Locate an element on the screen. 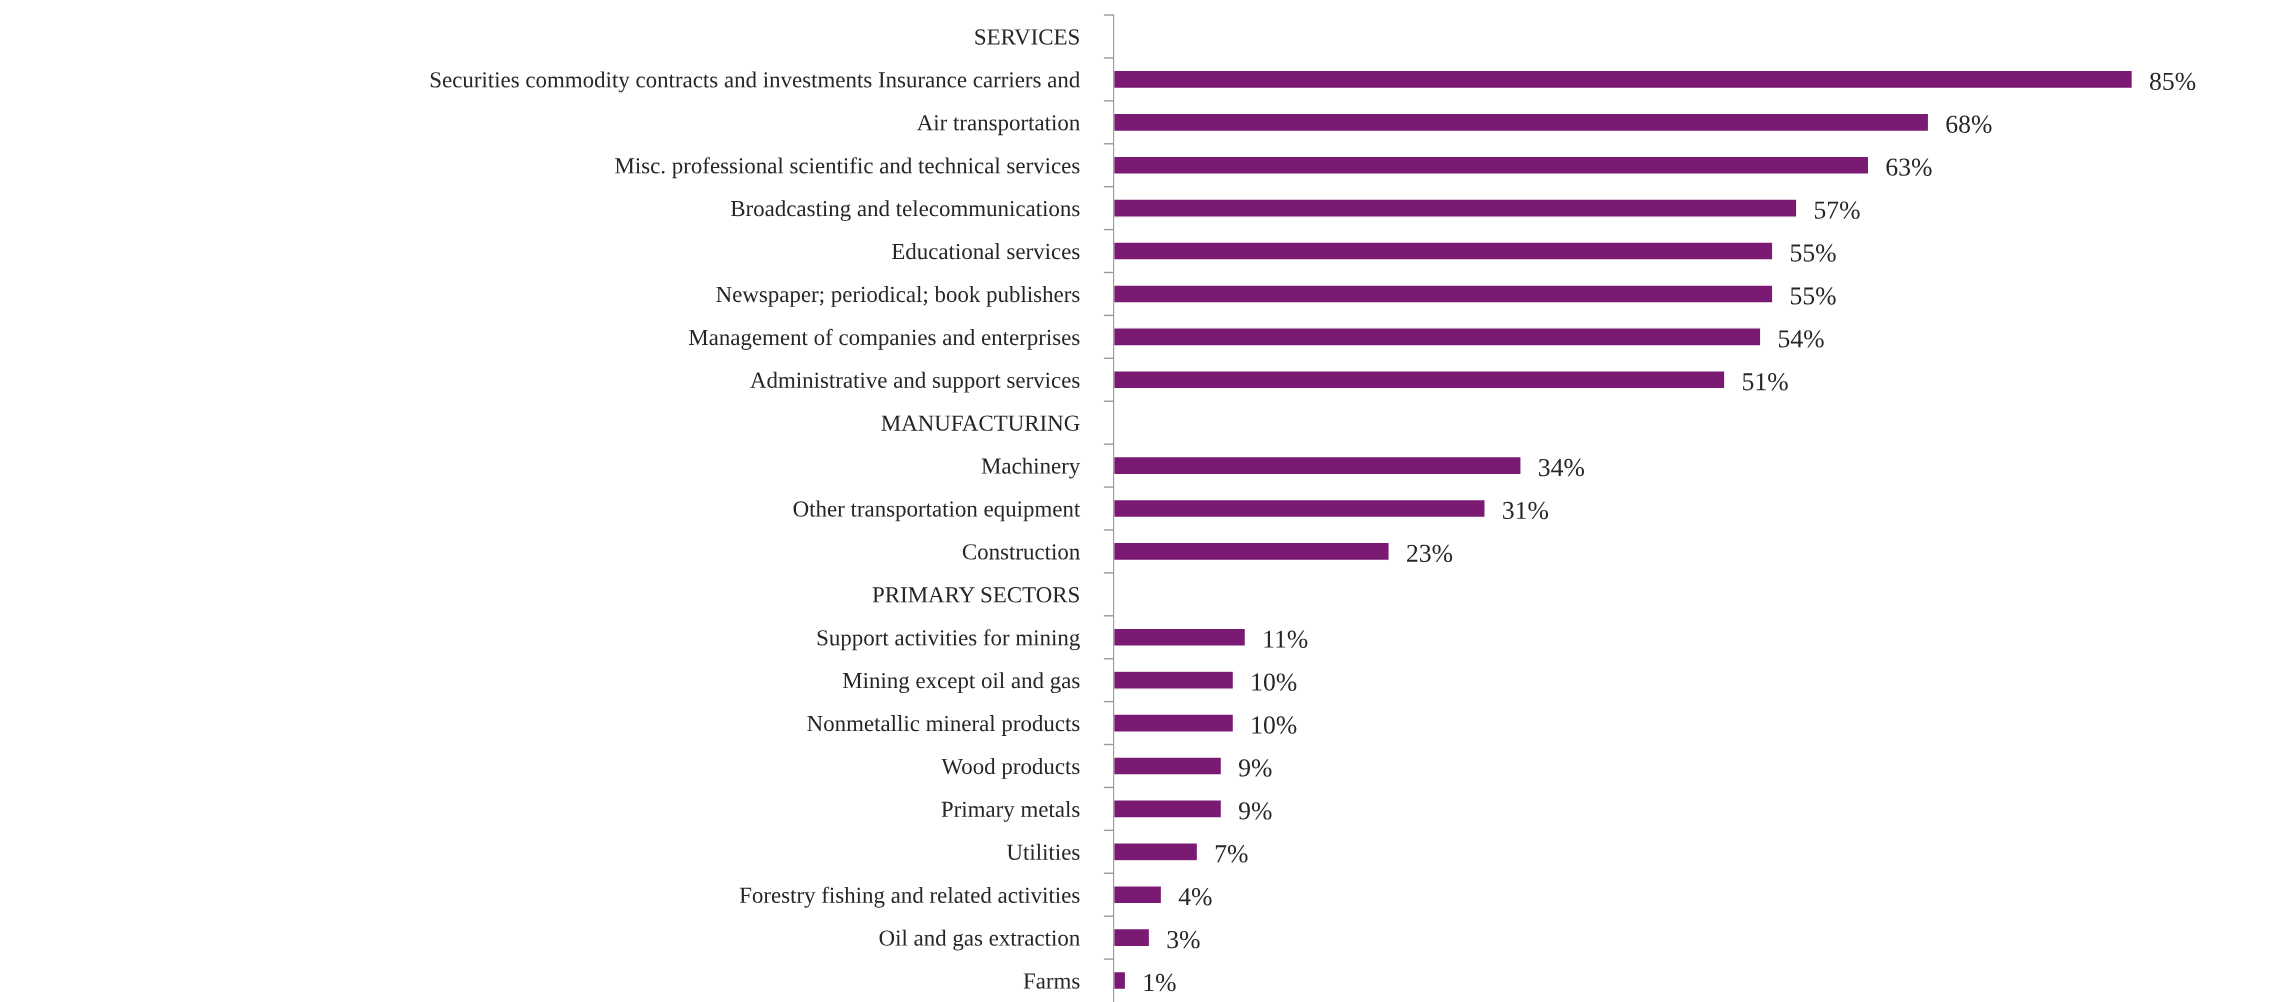 This screenshot has height=1002, width=2282. y-tick-label: Administrative and support services is located at coordinates (915, 382).